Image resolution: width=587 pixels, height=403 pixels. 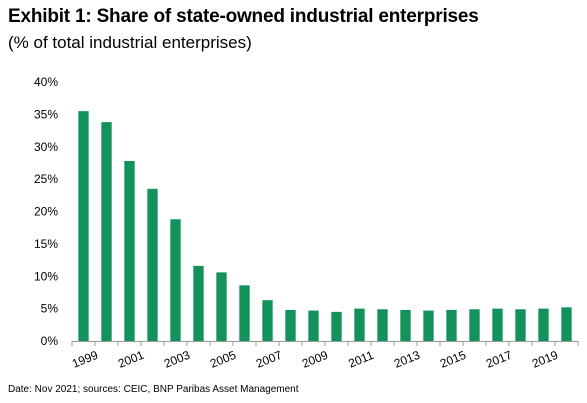 What do you see at coordinates (46, 276) in the screenshot?
I see `y-tick-label: 10%` at bounding box center [46, 276].